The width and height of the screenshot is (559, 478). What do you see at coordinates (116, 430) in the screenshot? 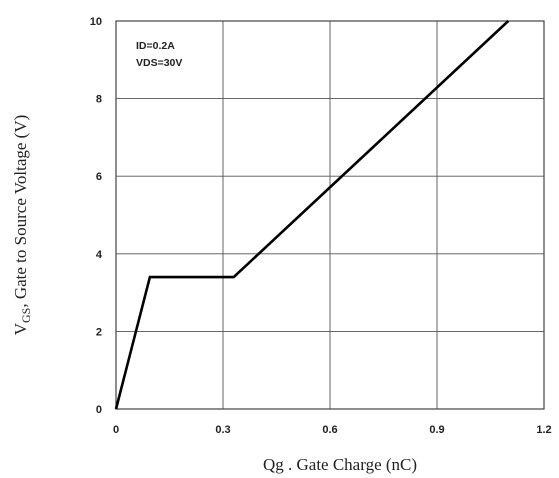
I see `x-tick-label: 0` at bounding box center [116, 430].